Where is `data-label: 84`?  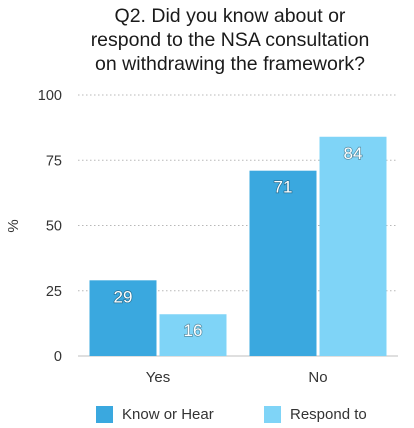 data-label: 84 is located at coordinates (353, 153).